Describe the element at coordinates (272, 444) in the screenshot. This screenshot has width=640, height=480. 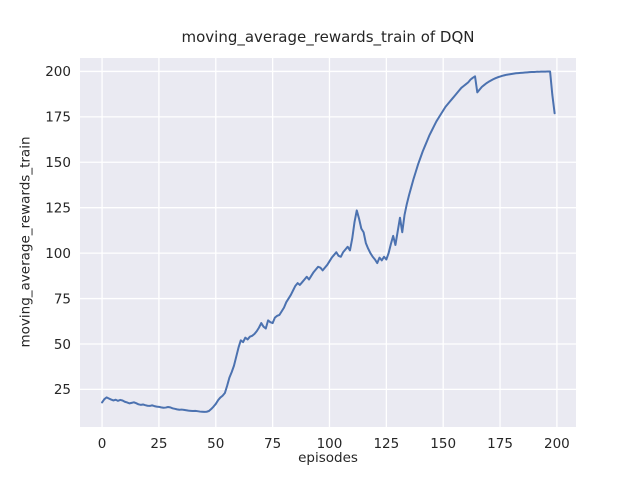
I see `x-tick-label: 75` at that location.